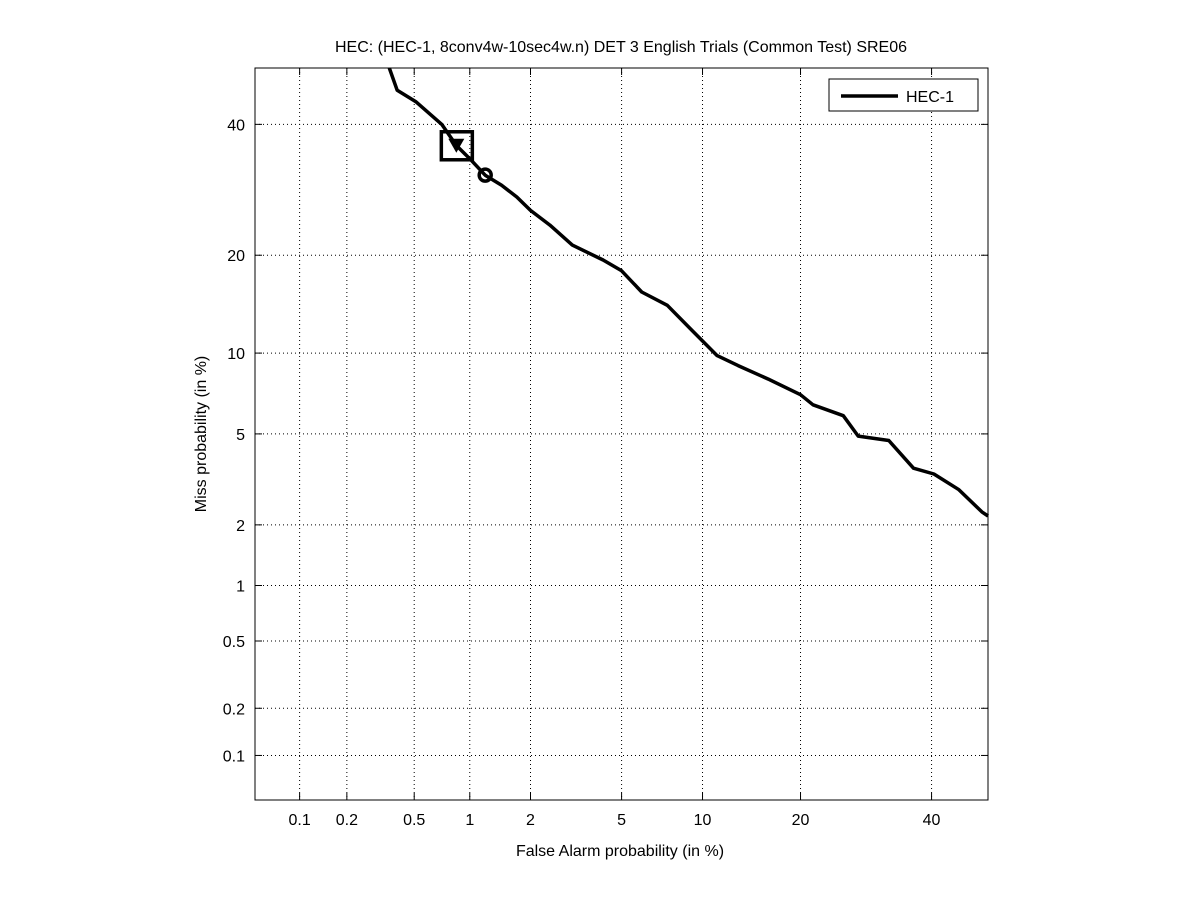 The image size is (1201, 905). Describe the element at coordinates (930, 97) in the screenshot. I see `legend-label: HEC-1` at that location.